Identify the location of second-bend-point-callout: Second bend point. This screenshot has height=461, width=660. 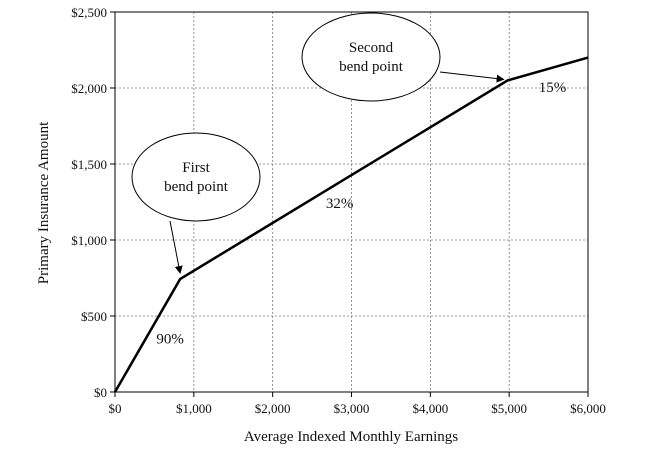
(403, 57).